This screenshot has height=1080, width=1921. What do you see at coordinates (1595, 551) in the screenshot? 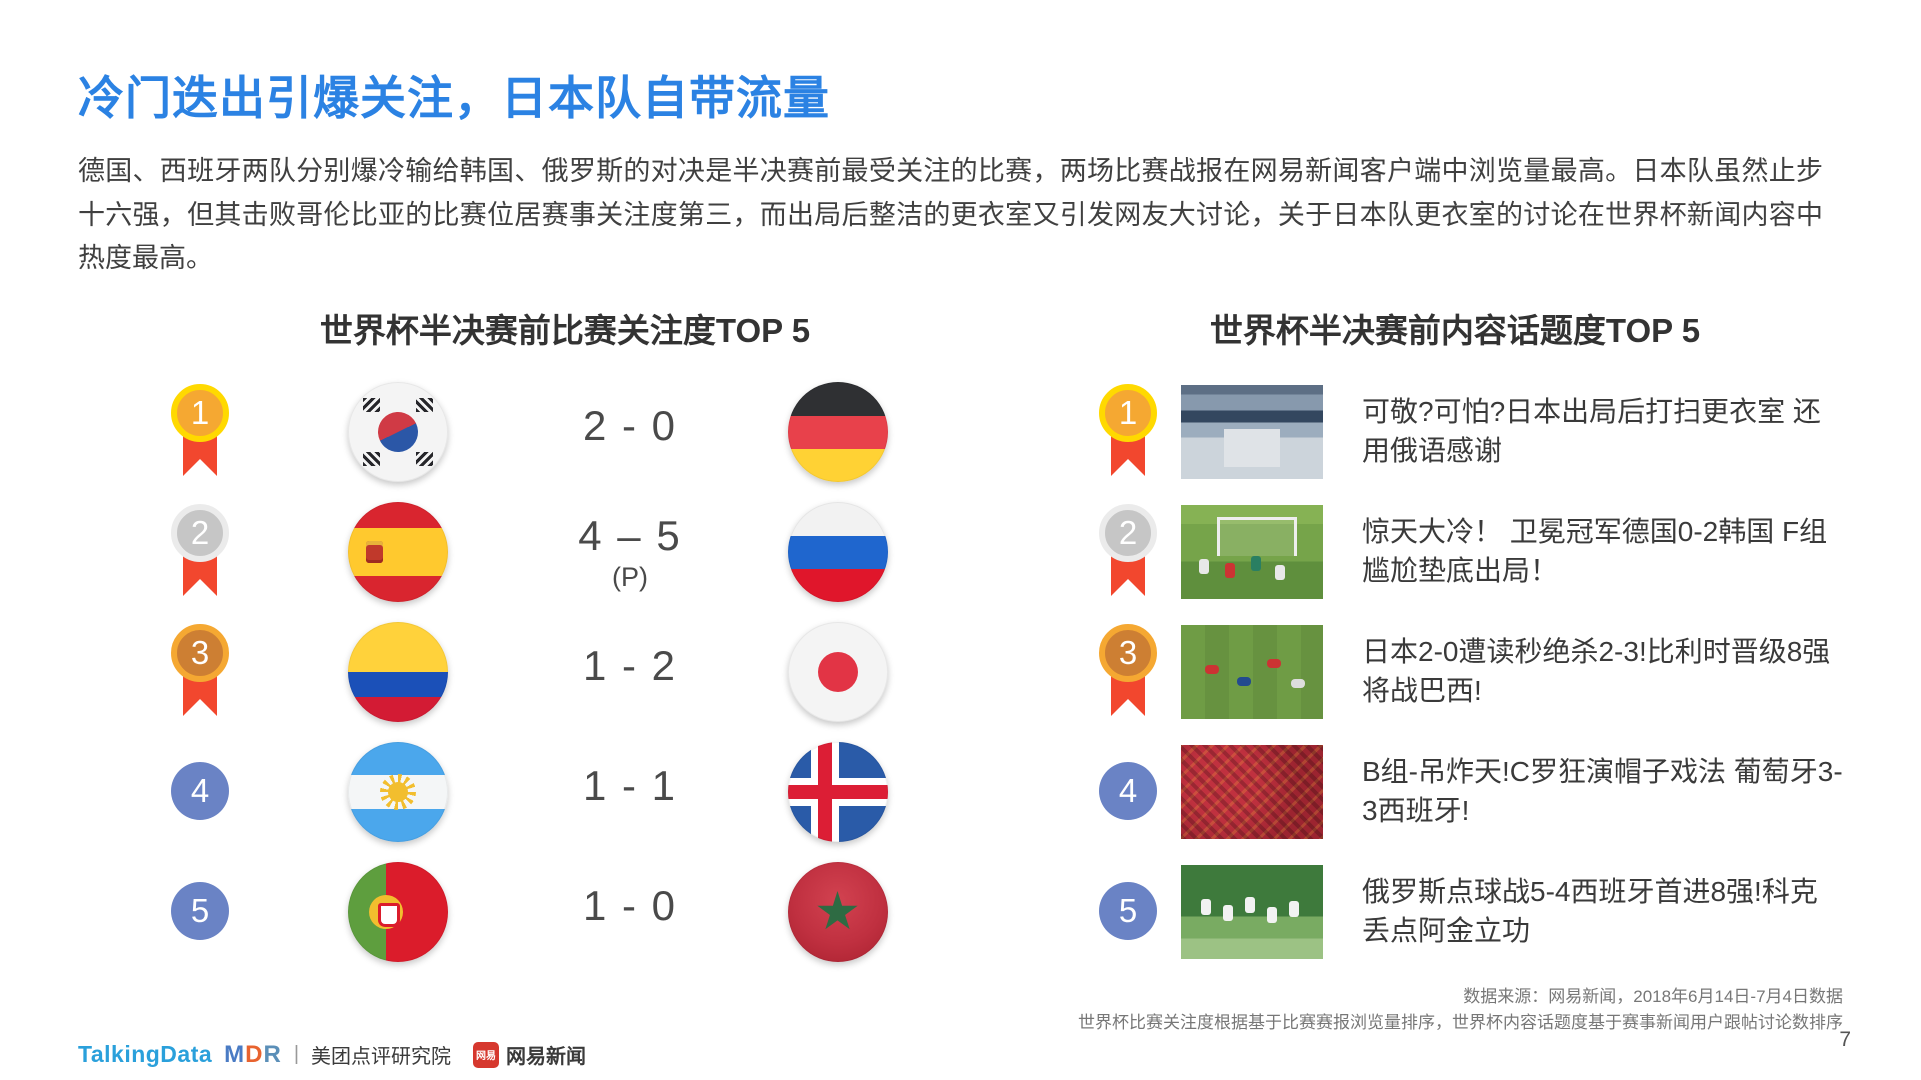
I see `news-headline: 惊天大冷！ 卫冕冠军德国0-2韩国 F组尴尬垫底出局！` at bounding box center [1595, 551].